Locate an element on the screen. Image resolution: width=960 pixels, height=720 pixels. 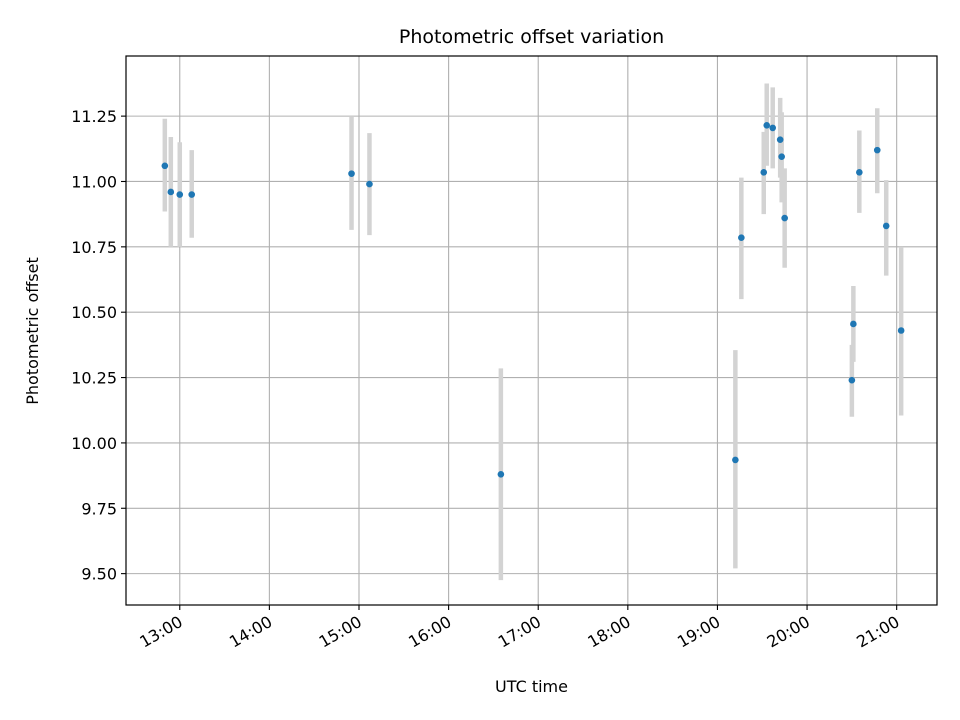
y-tick-label: 9.50 is located at coordinates (99, 574).